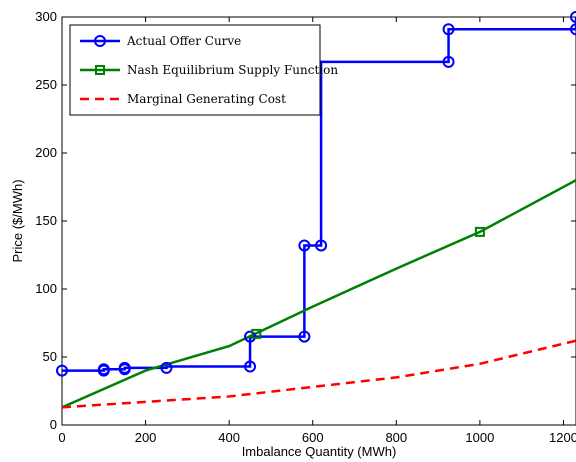 This screenshot has height=462, width=576. What do you see at coordinates (46, 152) in the screenshot?
I see `y-tick-label: 200` at bounding box center [46, 152].